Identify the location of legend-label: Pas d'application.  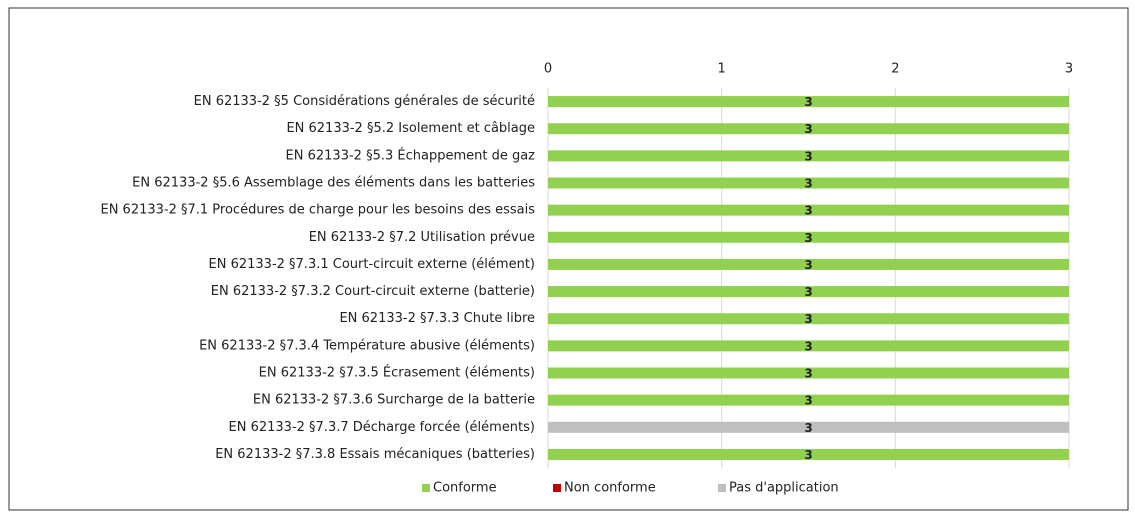
(784, 488).